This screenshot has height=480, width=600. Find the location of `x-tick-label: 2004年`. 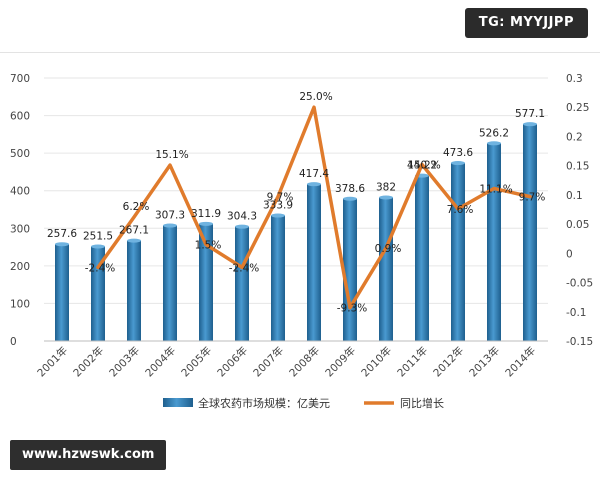

x-tick-label: 2004年 is located at coordinates (161, 362).